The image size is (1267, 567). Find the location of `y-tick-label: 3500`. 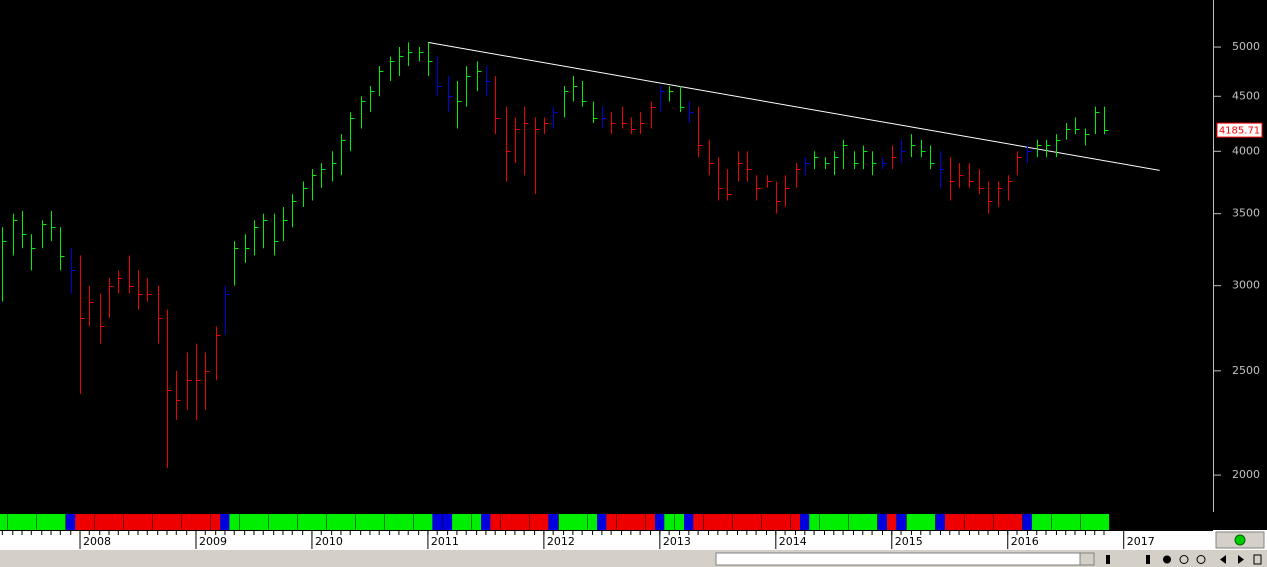

y-tick-label: 3500 is located at coordinates (1246, 213).